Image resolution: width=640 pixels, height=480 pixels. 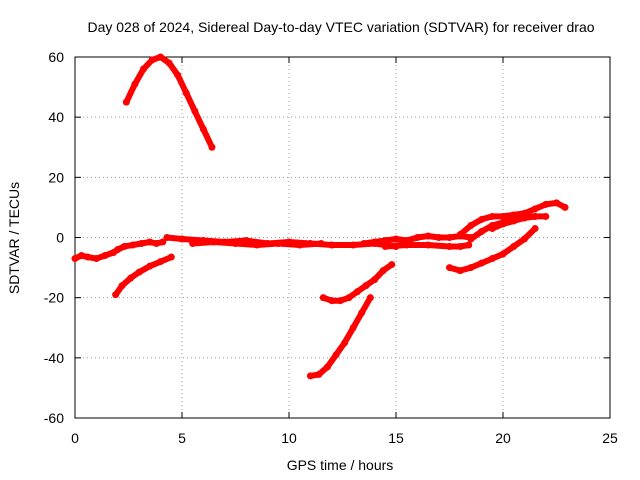 I want to click on x-tick-label: 20, so click(x=503, y=438).